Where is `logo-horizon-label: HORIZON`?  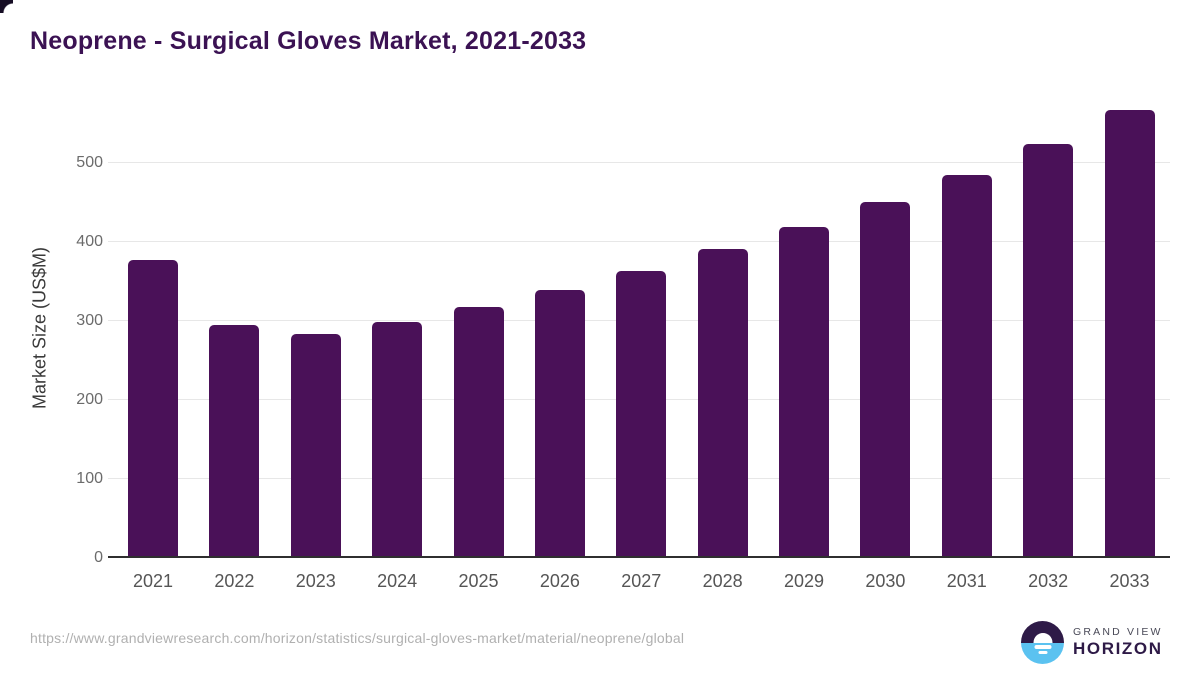
logo-horizon-label: HORIZON is located at coordinates (1118, 648).